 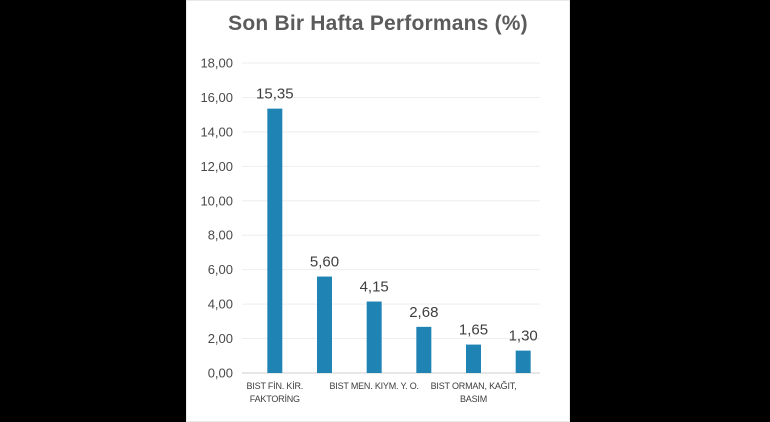 I want to click on chart-title: Son Bir Hafta Performans (%), so click(x=378, y=23).